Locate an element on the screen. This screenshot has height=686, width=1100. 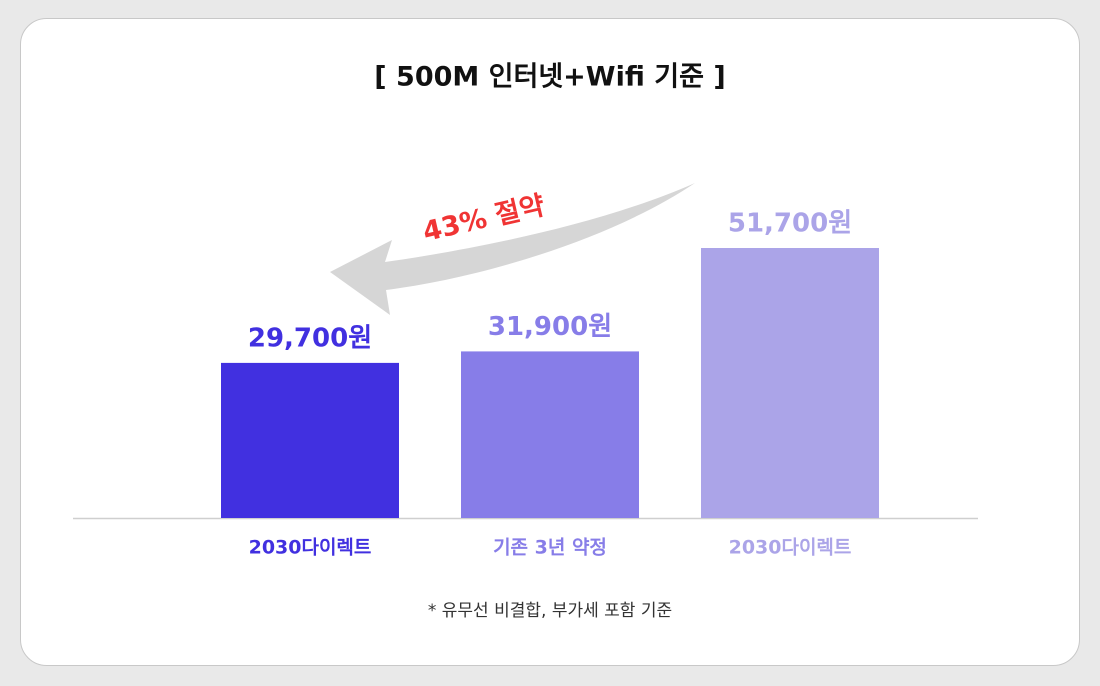
x-tick-label: 기존 3년 약정 is located at coordinates (550, 548).